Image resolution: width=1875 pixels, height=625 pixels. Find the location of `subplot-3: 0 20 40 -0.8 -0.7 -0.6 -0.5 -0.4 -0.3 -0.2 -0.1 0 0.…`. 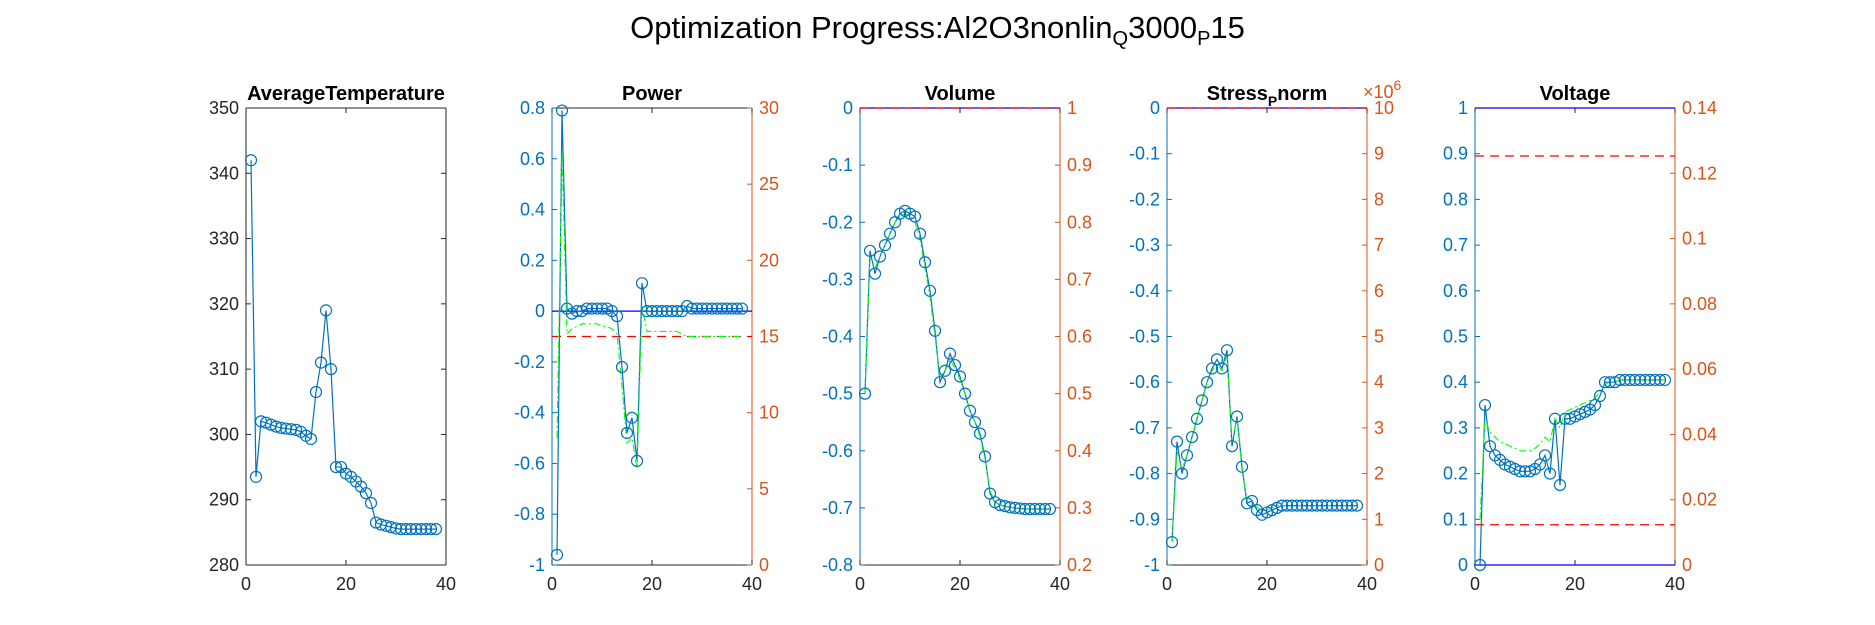

subplot-3: 0 20 40 -0.8 -0.7 -0.6 -0.5 -0.4 -0.3 -0.2 -0.1 0 0.… is located at coordinates (957, 338).